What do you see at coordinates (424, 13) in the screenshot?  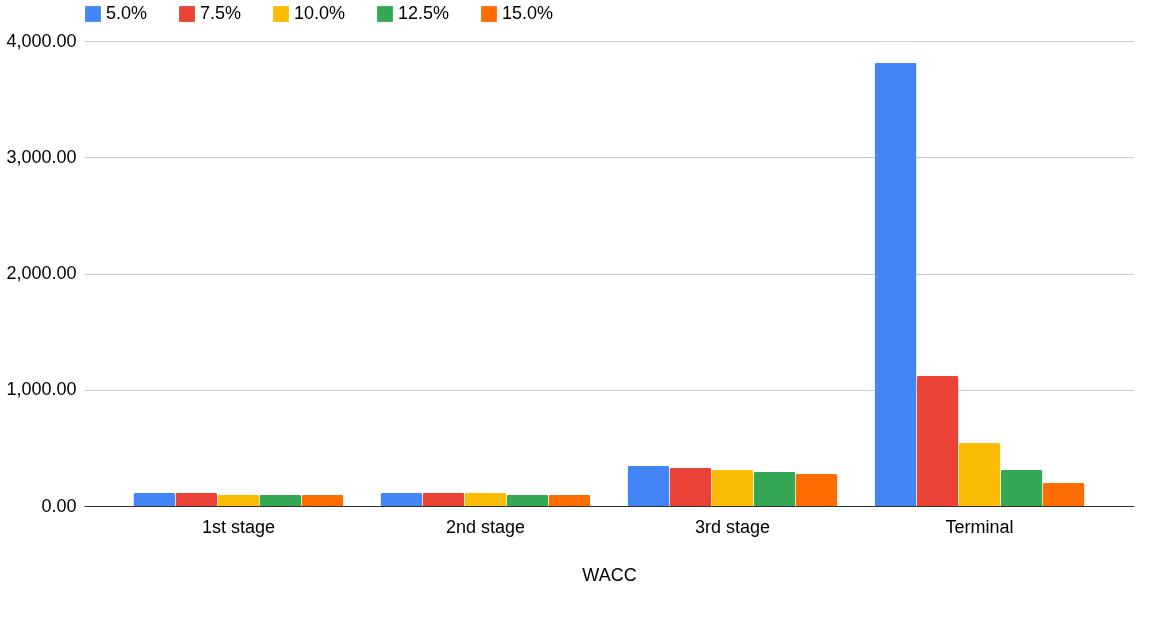 I see `legend-label: 12.5%` at bounding box center [424, 13].